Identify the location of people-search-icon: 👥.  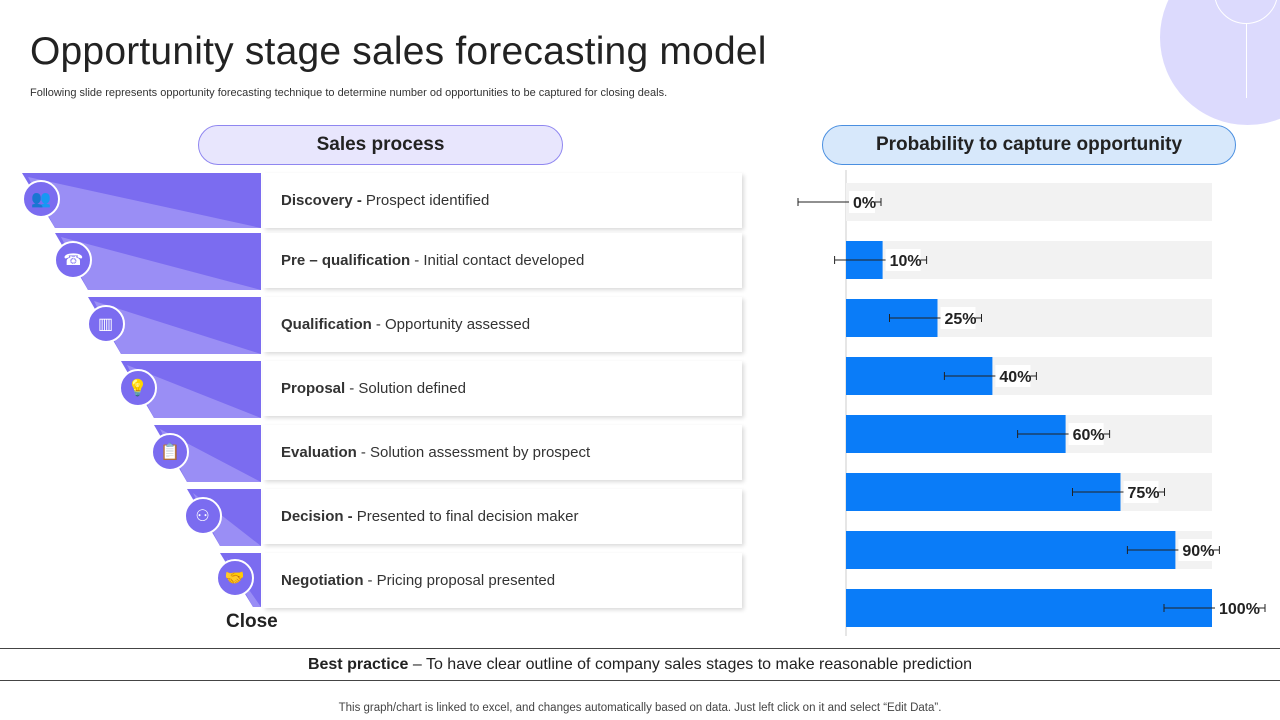
(41, 198).